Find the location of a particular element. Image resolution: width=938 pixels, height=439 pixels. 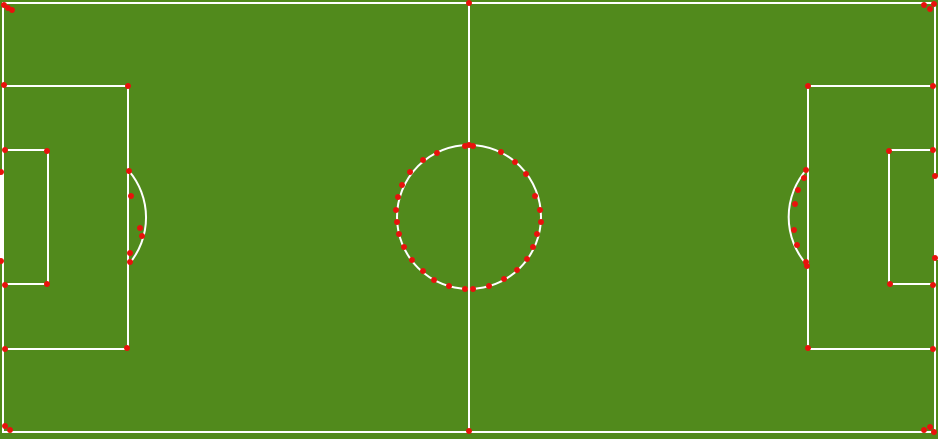

left-goal is located at coordinates (1, 216).